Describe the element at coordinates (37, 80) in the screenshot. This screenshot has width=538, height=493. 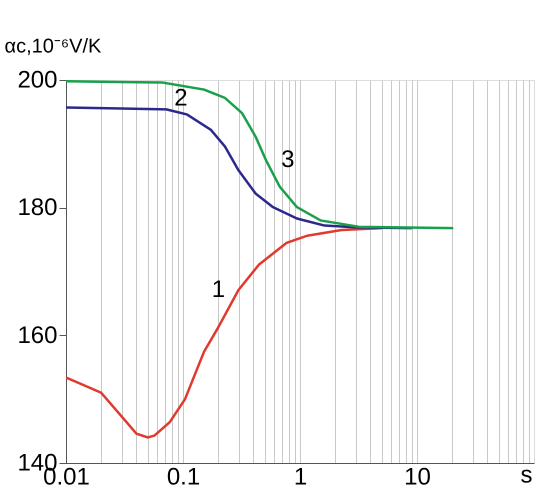
I see `y-tick-label: 200` at that location.